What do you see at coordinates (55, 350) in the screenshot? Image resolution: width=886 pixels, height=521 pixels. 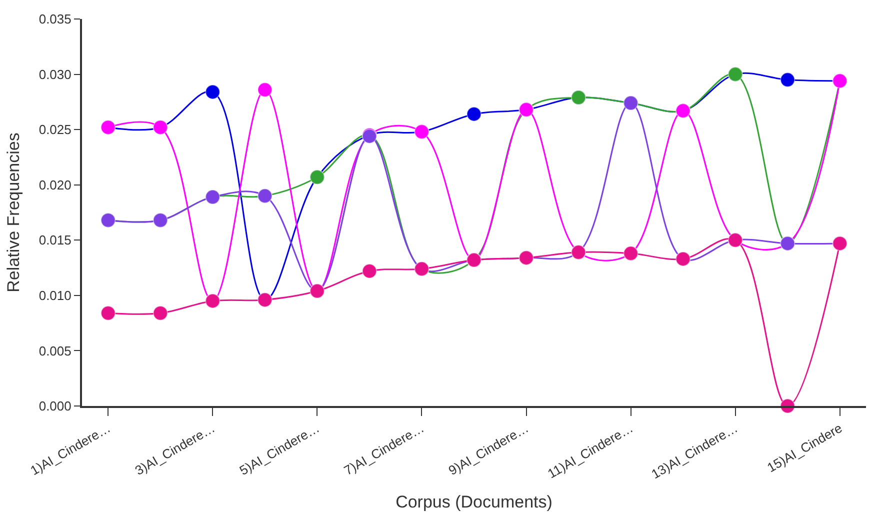 I see `y-tick-label: 0.005` at bounding box center [55, 350].